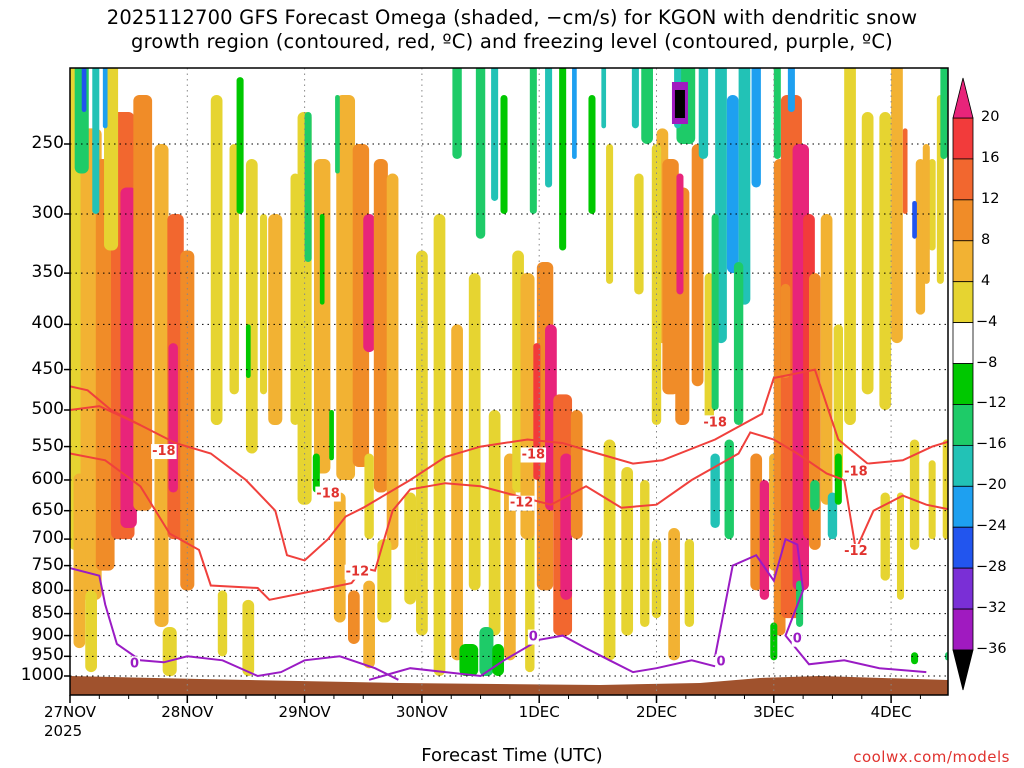  What do you see at coordinates (931, 757) in the screenshot?
I see `credit-link: coolwx.com/models` at bounding box center [931, 757].